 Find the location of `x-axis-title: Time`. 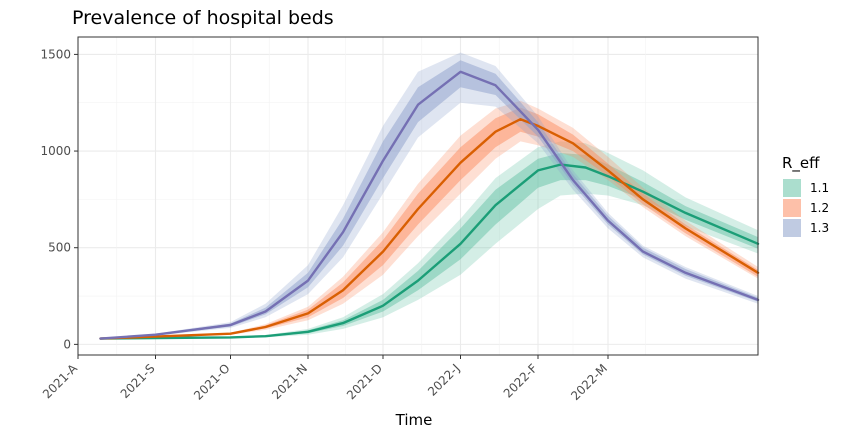

x-axis-title: Time is located at coordinates (414, 420).